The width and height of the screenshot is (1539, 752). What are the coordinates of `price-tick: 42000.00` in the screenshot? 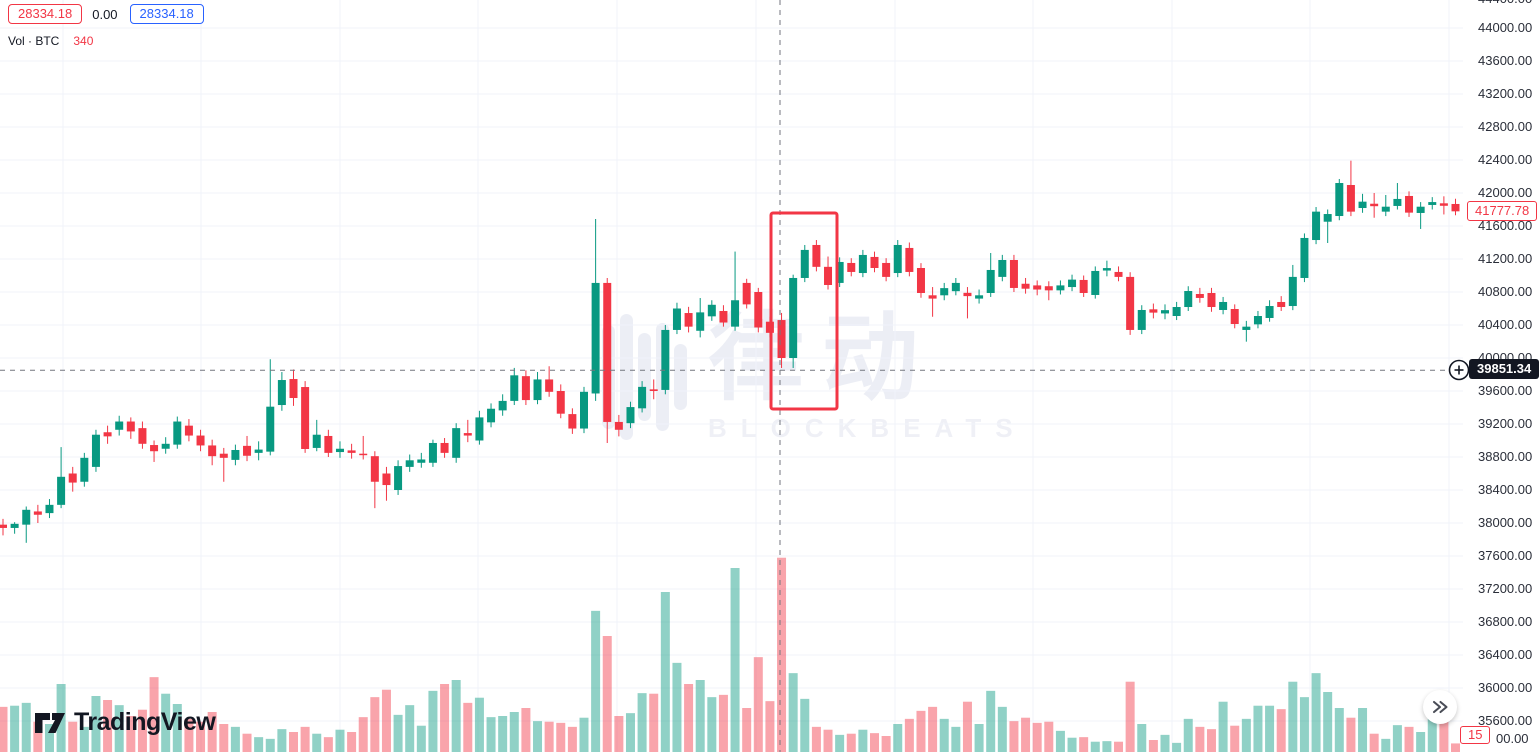 It's located at (1505, 192).